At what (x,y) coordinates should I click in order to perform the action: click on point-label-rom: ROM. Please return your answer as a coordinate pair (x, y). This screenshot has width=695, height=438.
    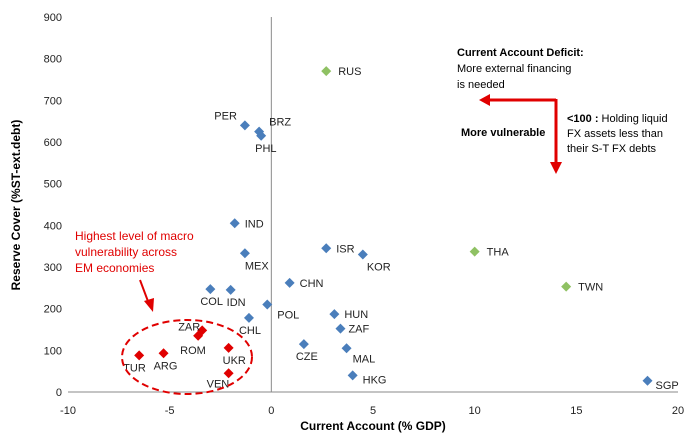
    Looking at the image, I should click on (193, 351).